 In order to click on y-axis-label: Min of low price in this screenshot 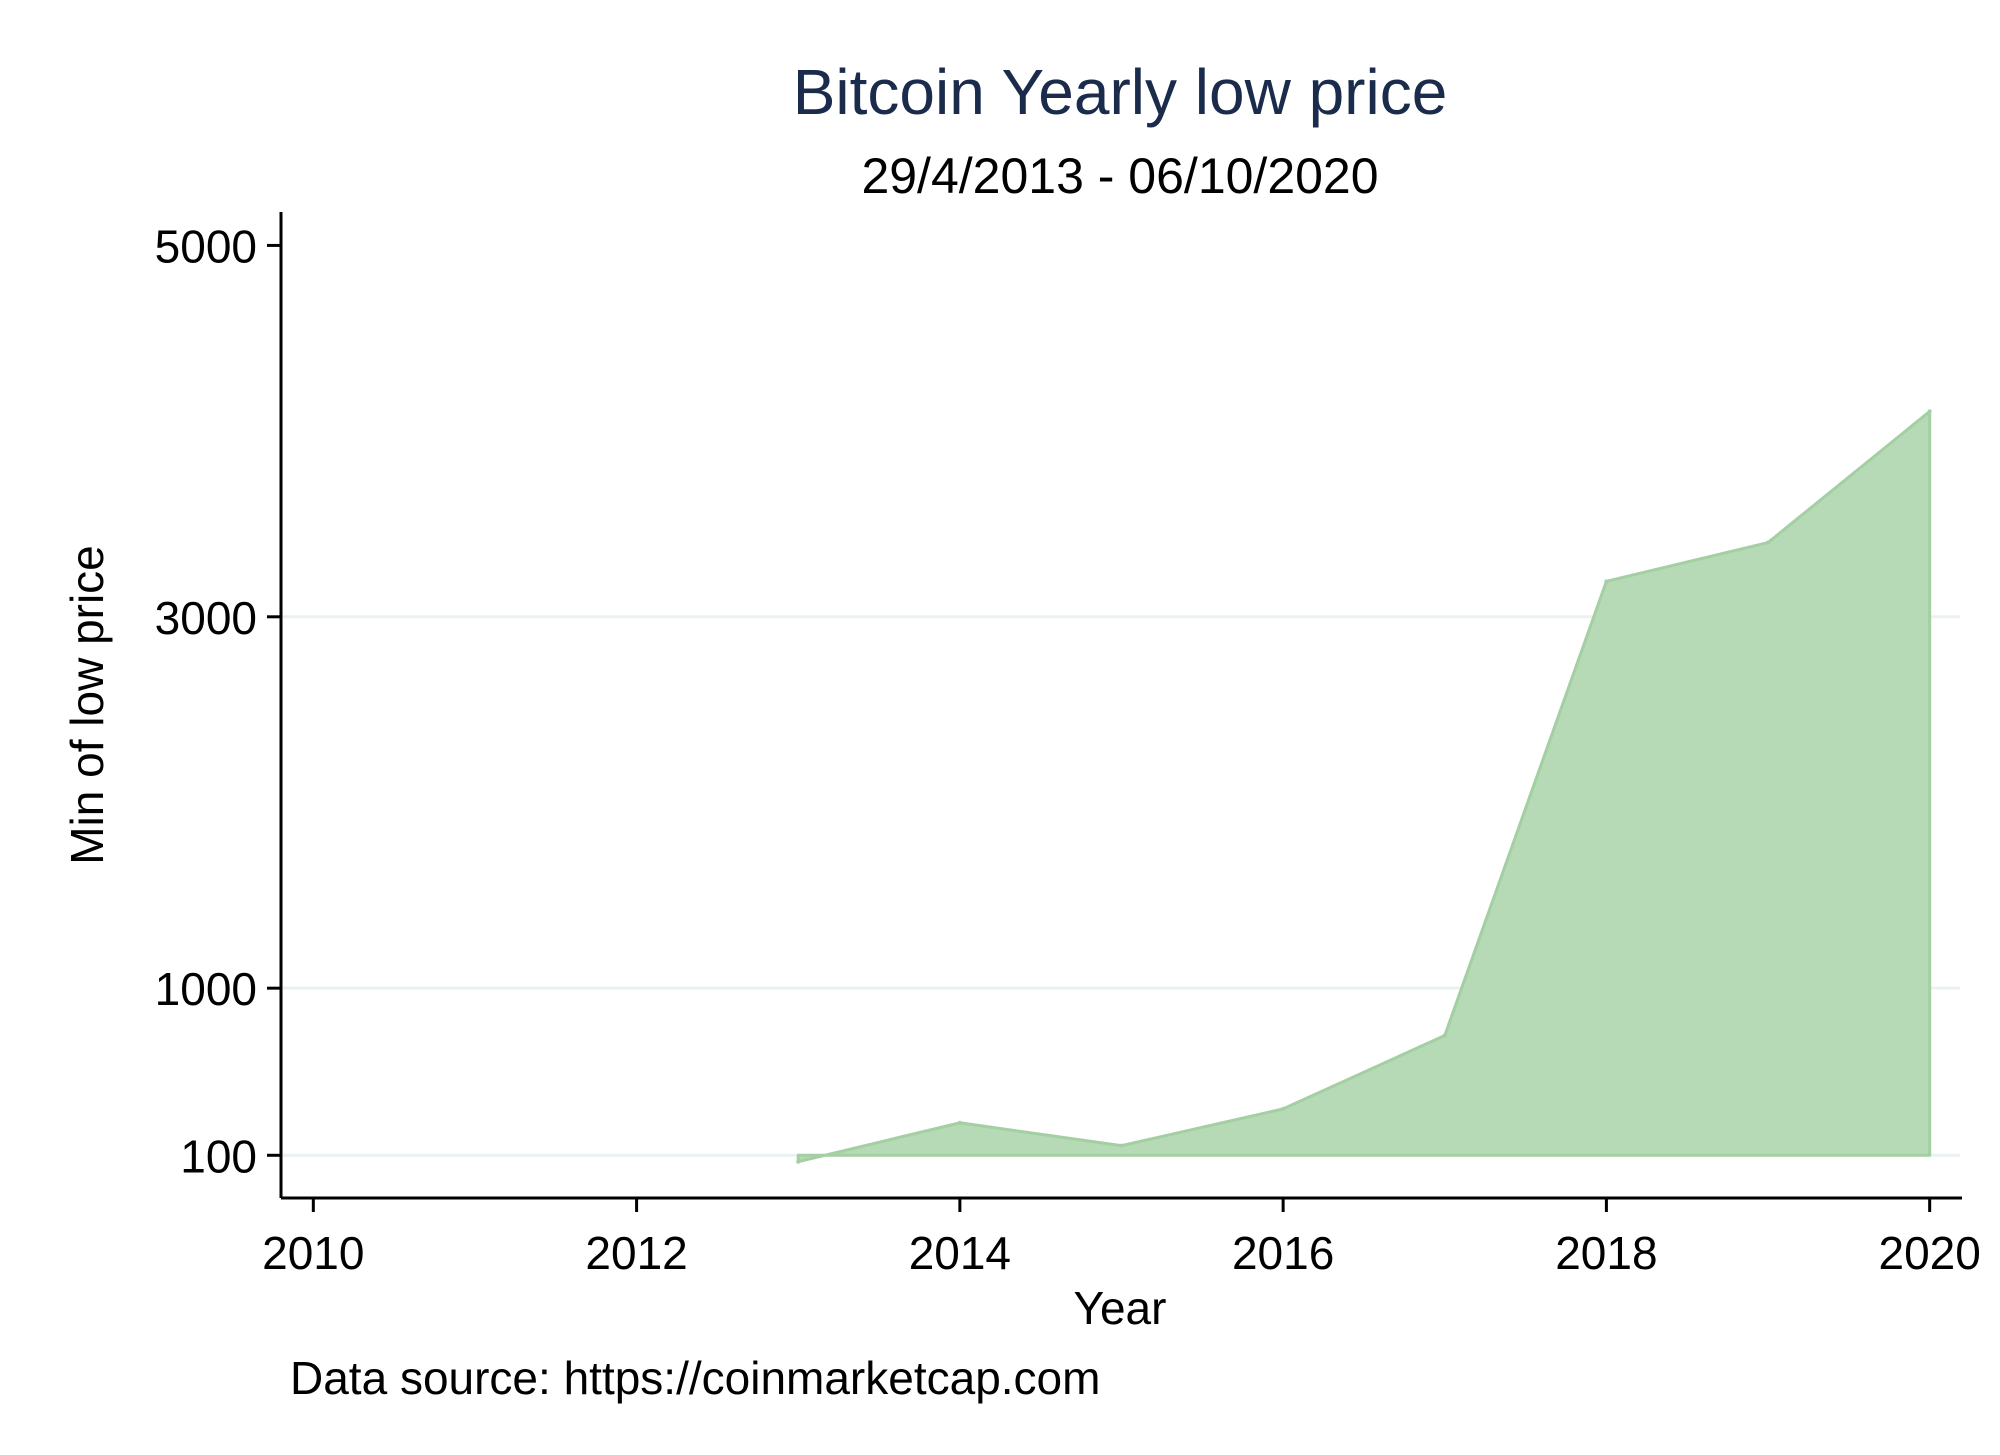, I will do `click(87, 705)`.